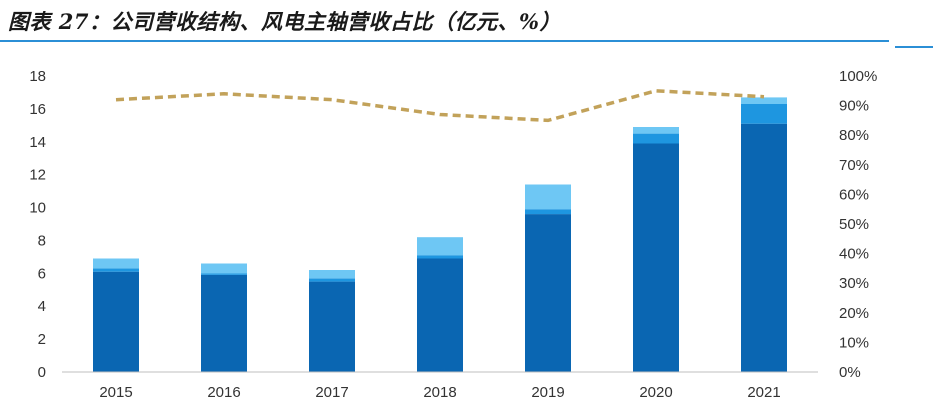 Image resolution: width=940 pixels, height=414 pixels. What do you see at coordinates (37, 76) in the screenshot?
I see `y-tick-label: 18` at bounding box center [37, 76].